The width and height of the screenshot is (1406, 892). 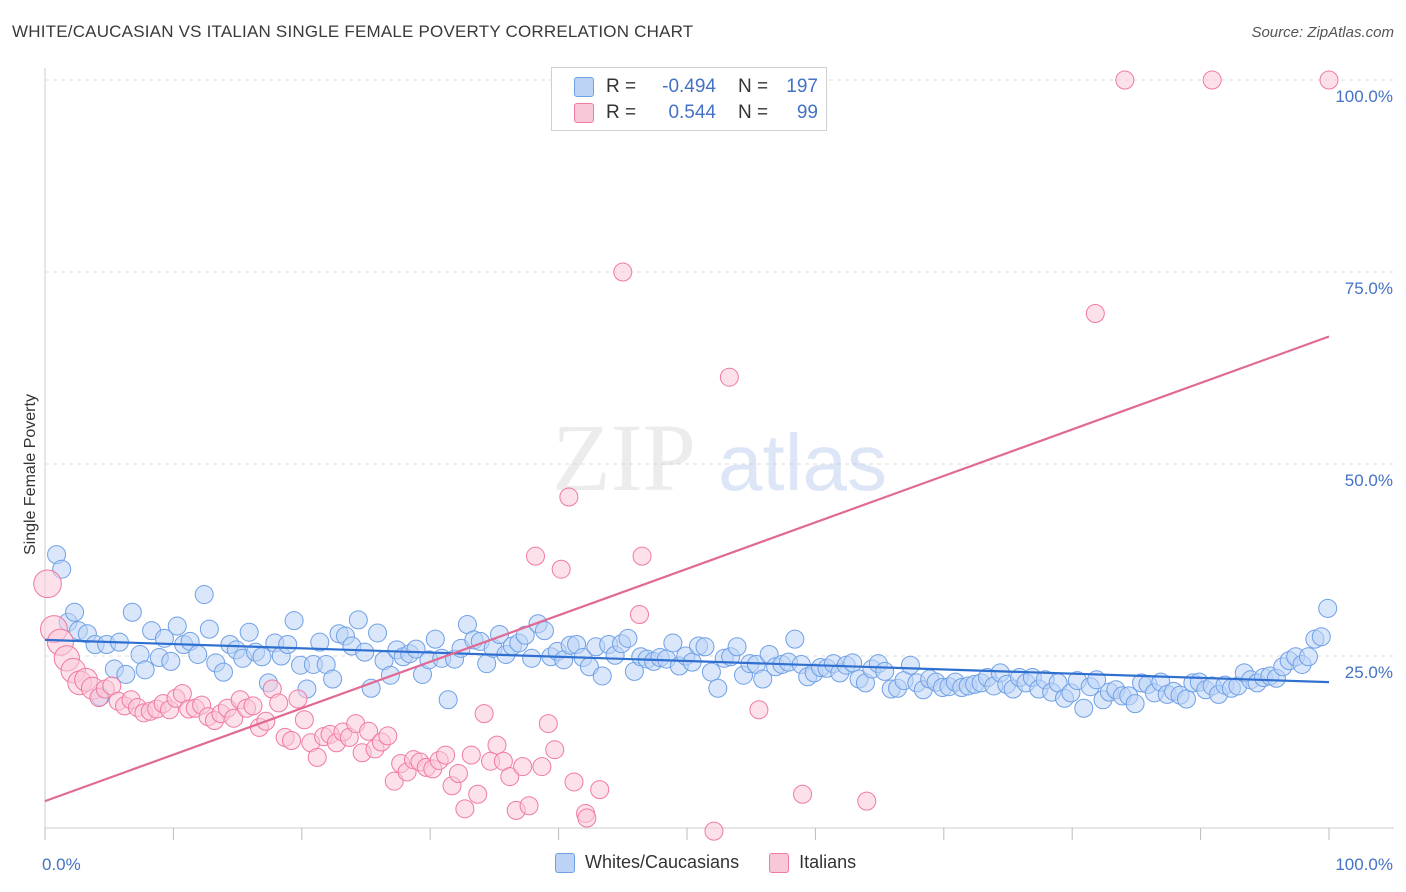 I want to click on series-legend-whites: Whites/Caucasians, so click(x=647, y=862).